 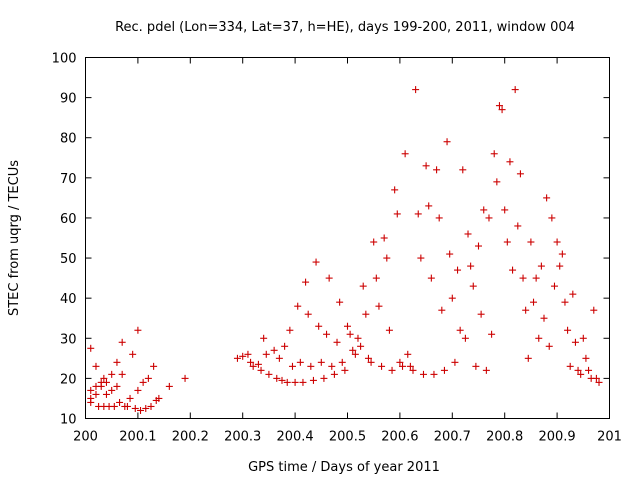 I want to click on y-tick-label: 50, so click(x=68, y=259).